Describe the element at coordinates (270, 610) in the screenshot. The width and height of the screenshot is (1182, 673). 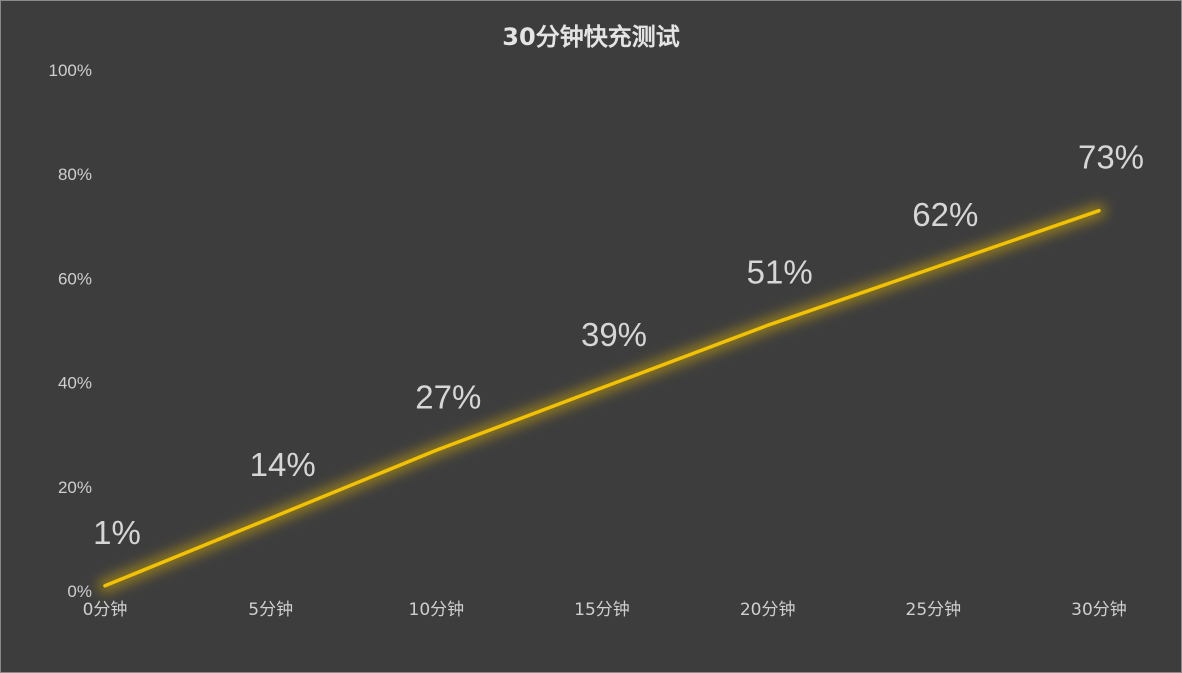
I see `x-tick-label: 5分钟` at that location.